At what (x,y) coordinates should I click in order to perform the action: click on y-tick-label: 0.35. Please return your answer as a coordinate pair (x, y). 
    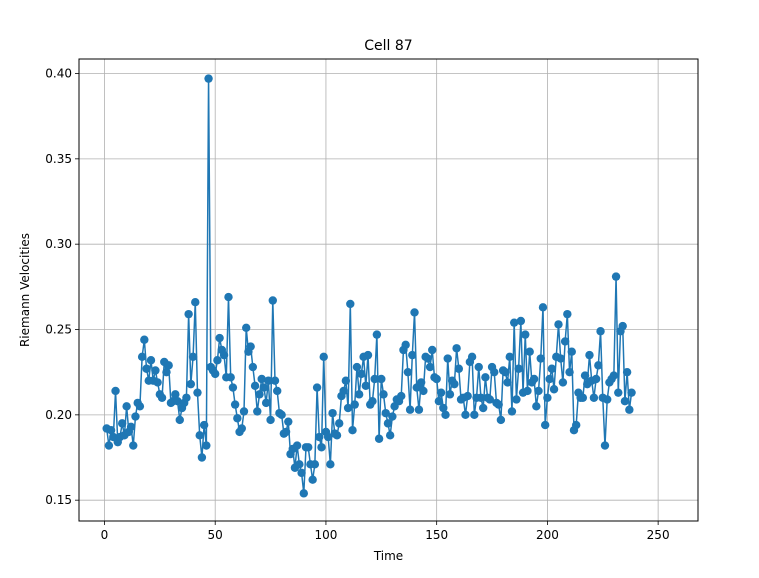
    Looking at the image, I should click on (58, 159).